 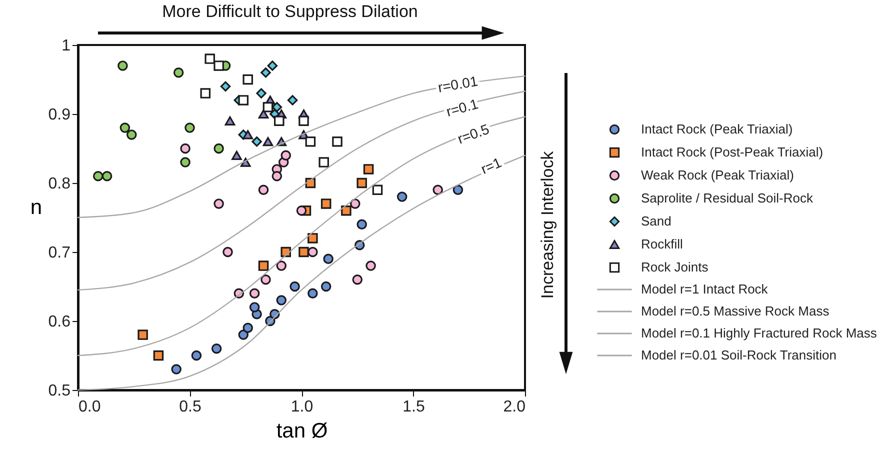 I want to click on y-tick-label: 0.7, so click(x=59, y=253).